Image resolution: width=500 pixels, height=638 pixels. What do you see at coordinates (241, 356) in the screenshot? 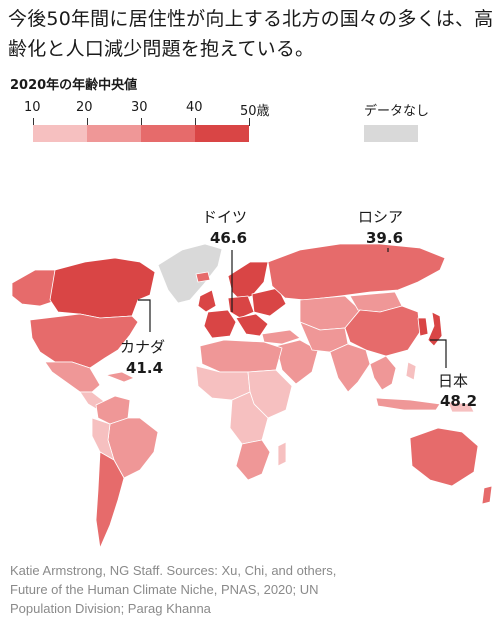
I see `north-africa` at bounding box center [241, 356].